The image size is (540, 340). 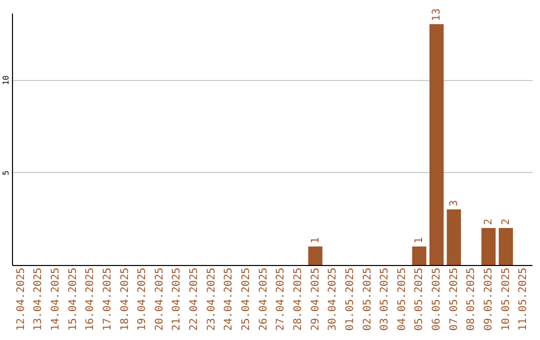 What do you see at coordinates (6, 173) in the screenshot?
I see `y-tick-label: 5` at bounding box center [6, 173].